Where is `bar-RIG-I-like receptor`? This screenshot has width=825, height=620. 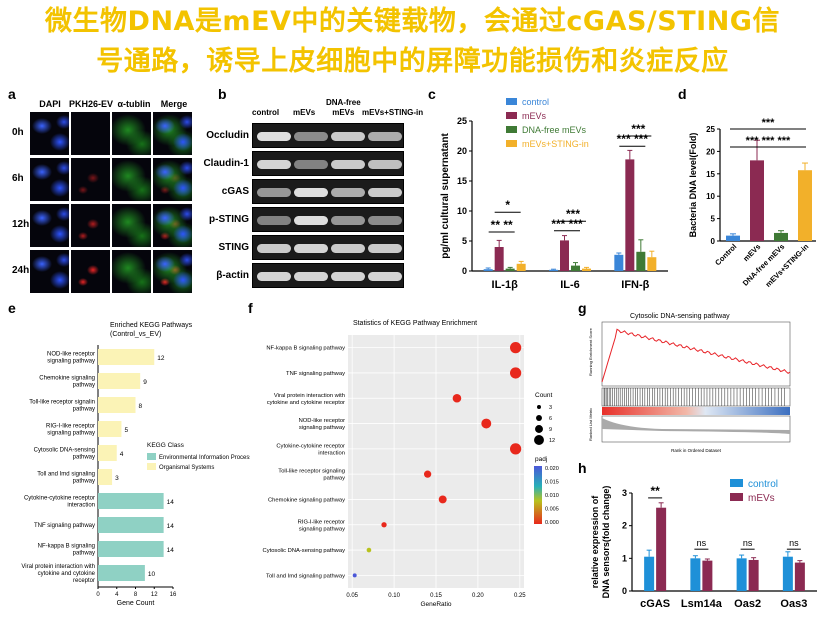
bar-RIG-I-like receptor is located at coordinates (110, 429).